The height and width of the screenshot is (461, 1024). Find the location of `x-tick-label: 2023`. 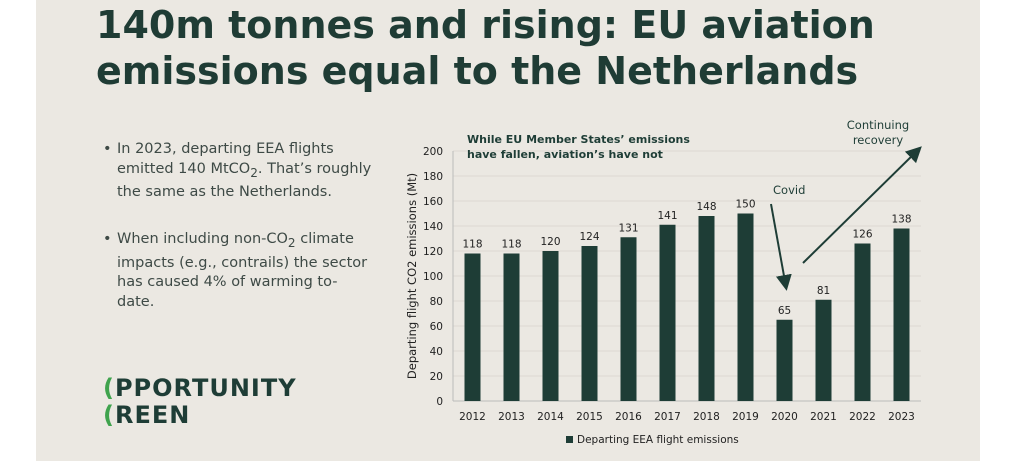

x-tick-label: 2023 is located at coordinates (901, 417).